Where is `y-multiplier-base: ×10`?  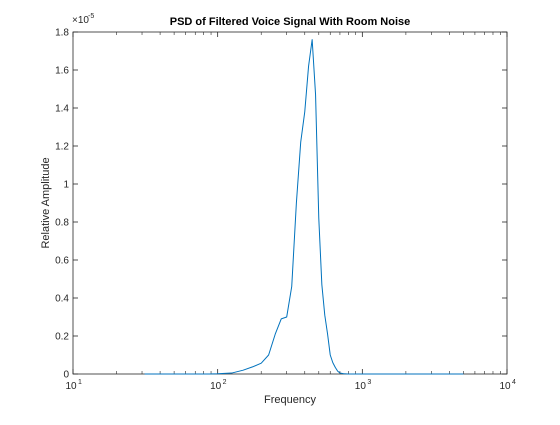 y-multiplier-base: ×10 is located at coordinates (80, 20).